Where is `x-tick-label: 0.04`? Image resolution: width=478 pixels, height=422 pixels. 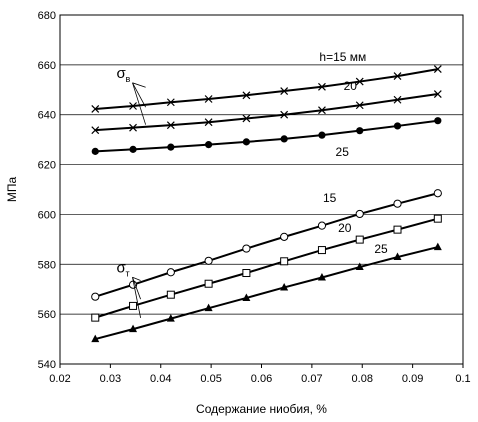
x-tick-label: 0.04 is located at coordinates (160, 379).